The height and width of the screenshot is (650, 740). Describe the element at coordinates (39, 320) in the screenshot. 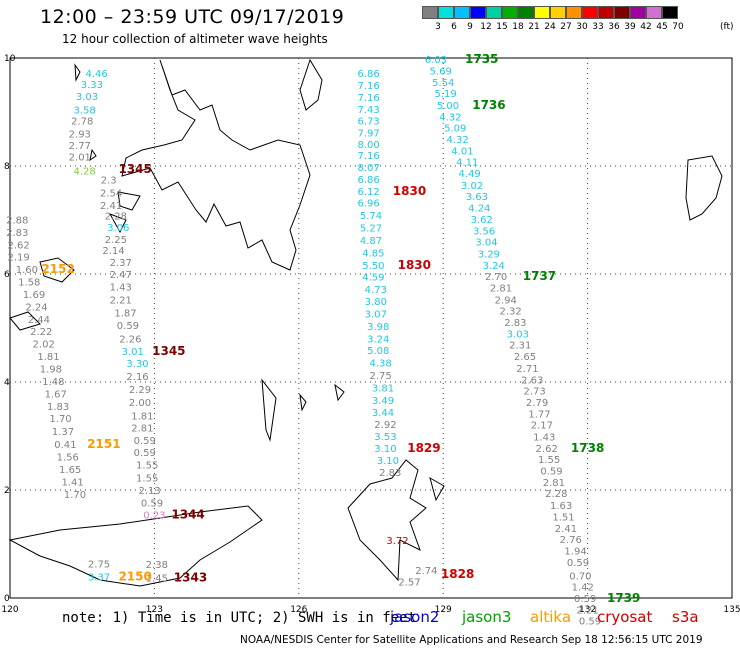

I see `wave-height-label: 2.44` at that location.